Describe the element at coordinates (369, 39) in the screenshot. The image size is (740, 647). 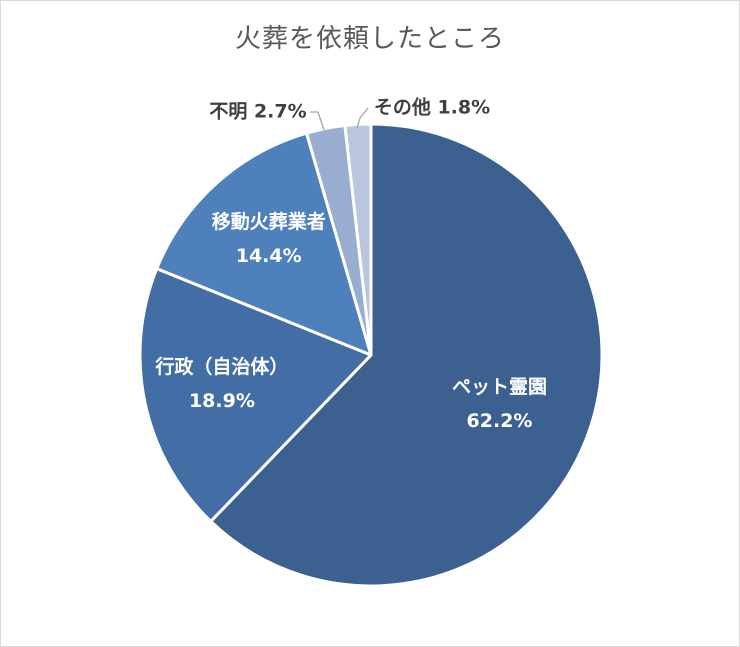
I see `chart-title: 火葬を依頼したところ` at that location.